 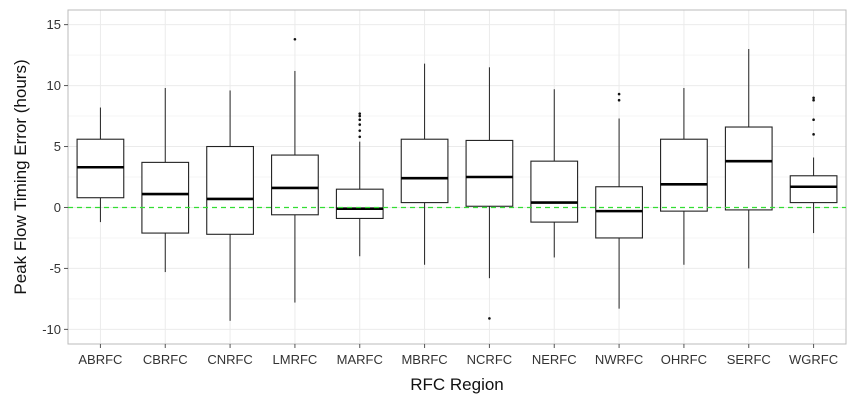 I want to click on x-tick-label: MBRFC, so click(x=424, y=359).